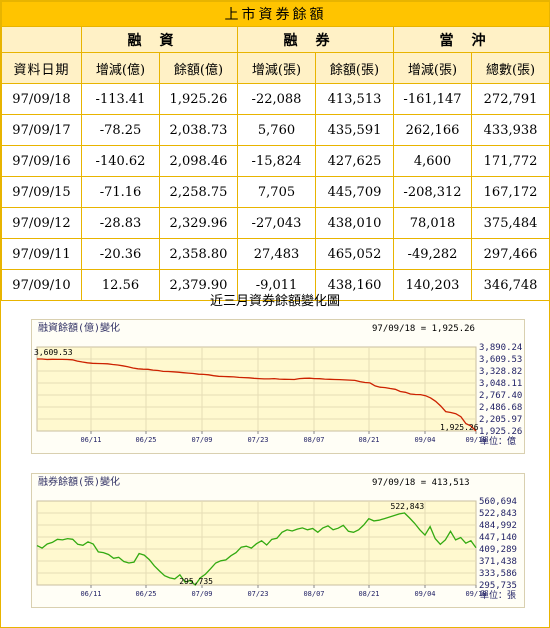 The image size is (550, 628). I want to click on table-cell: 78,018, so click(432, 223).